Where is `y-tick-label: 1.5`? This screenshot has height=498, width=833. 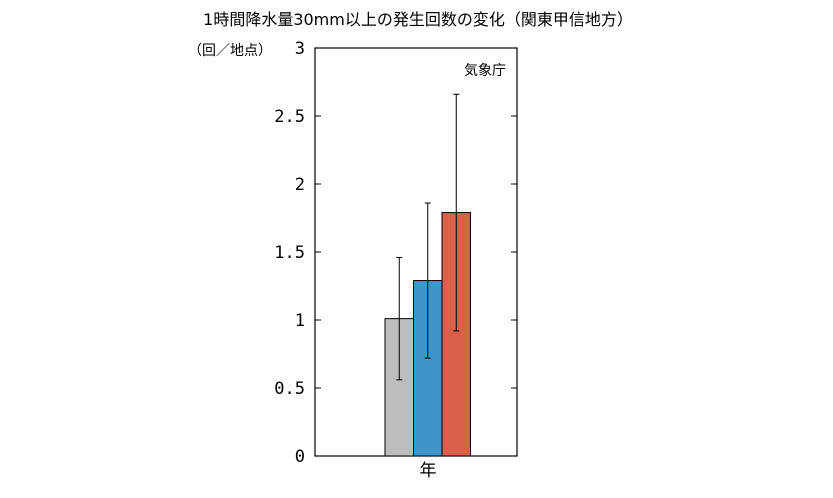 y-tick-label: 1.5 is located at coordinates (289, 253).